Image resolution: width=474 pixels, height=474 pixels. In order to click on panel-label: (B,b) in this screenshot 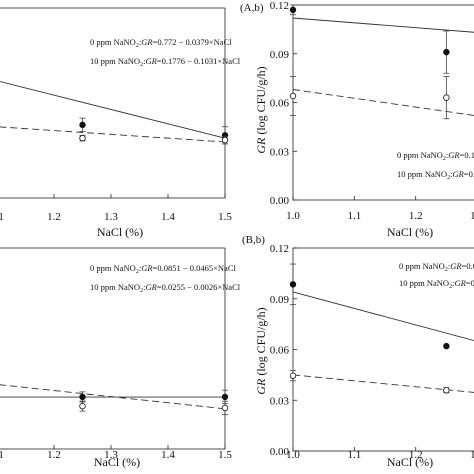, I will do `click(253, 240)`.